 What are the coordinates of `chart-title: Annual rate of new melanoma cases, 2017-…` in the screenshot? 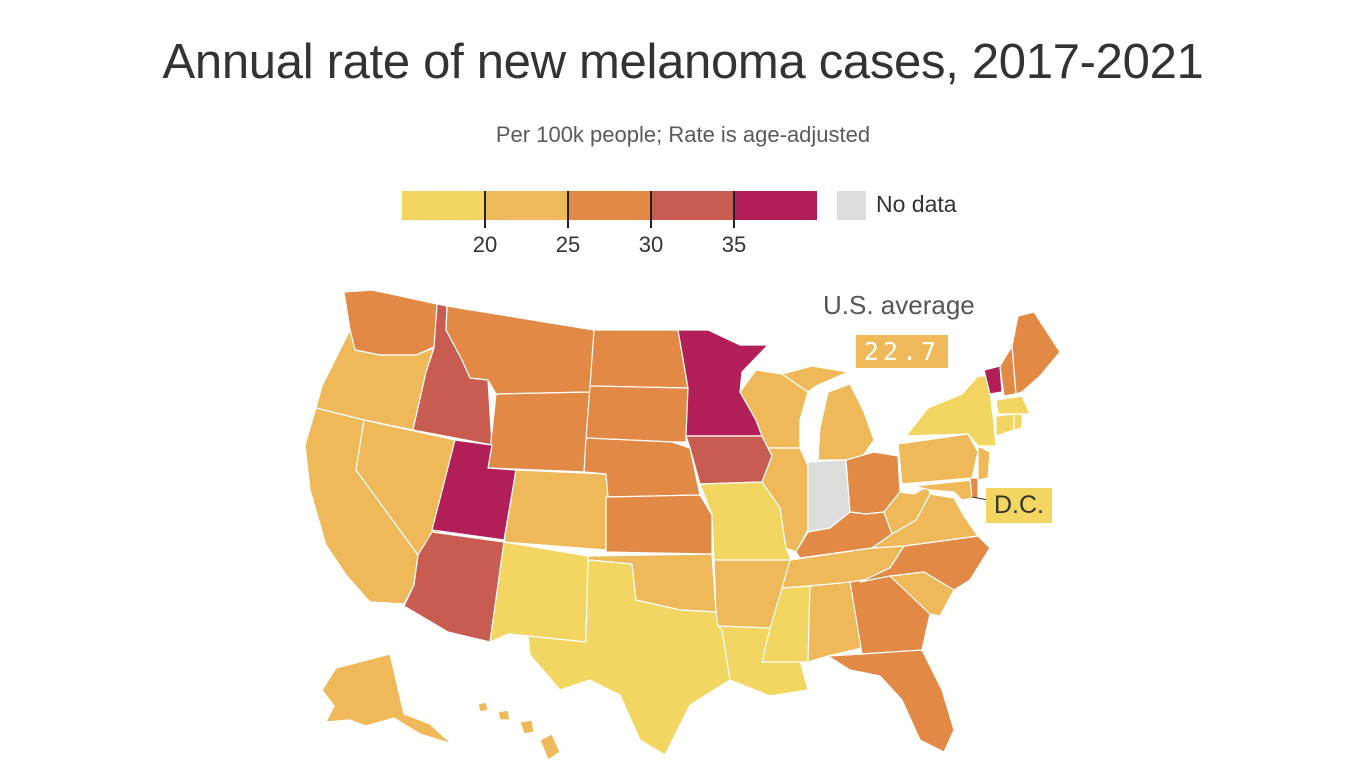 It's located at (683, 62).